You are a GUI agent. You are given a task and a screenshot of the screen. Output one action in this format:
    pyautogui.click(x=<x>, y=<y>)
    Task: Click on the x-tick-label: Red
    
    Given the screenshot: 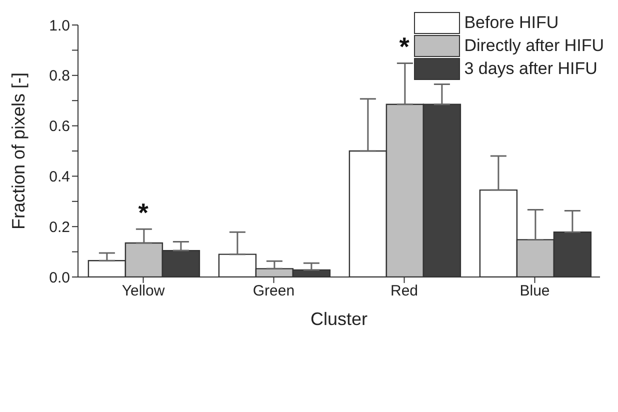 What is the action you would take?
    pyautogui.click(x=404, y=291)
    